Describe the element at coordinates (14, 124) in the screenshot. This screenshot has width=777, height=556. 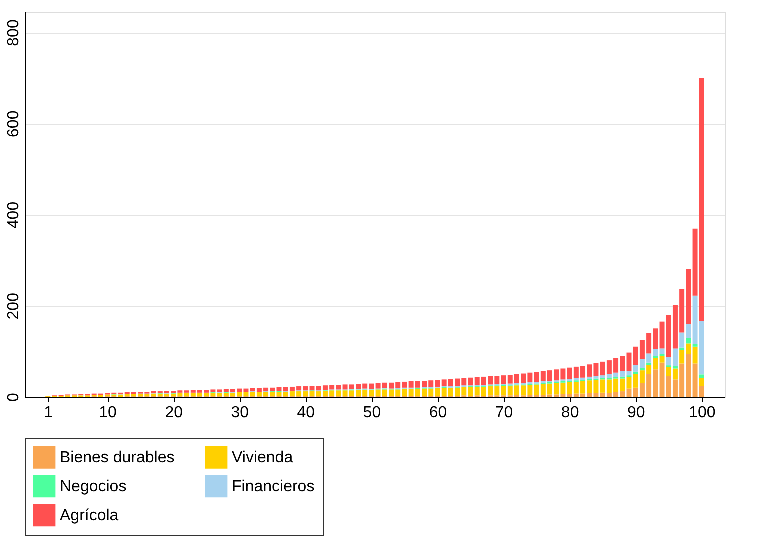
I see `y-tick-label: 600` at that location.